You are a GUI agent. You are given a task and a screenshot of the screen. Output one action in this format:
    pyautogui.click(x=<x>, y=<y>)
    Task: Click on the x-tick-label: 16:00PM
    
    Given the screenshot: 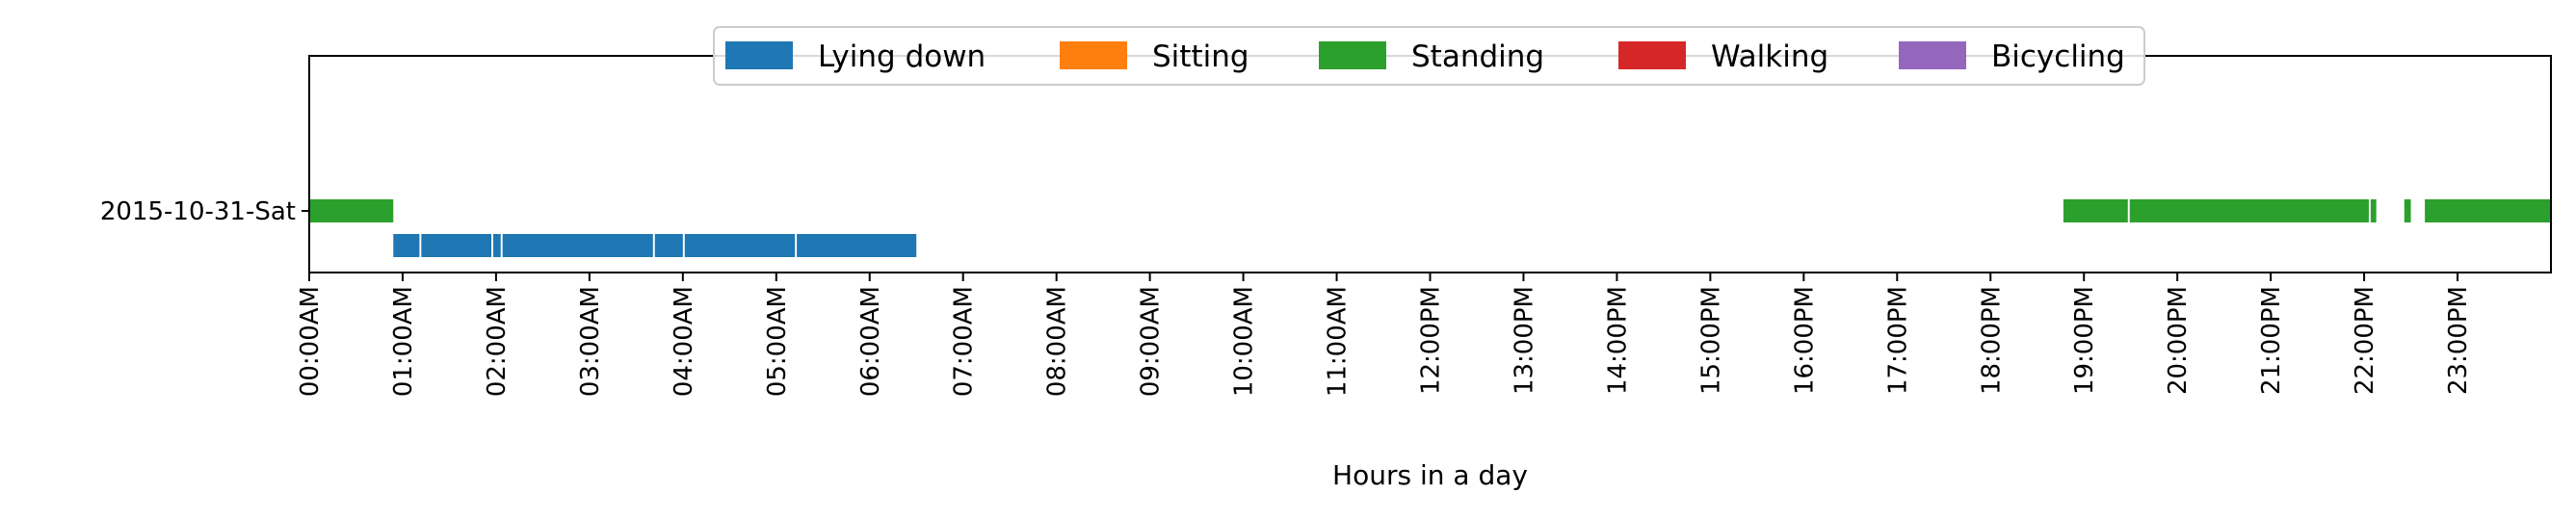 What is the action you would take?
    pyautogui.click(x=1805, y=340)
    